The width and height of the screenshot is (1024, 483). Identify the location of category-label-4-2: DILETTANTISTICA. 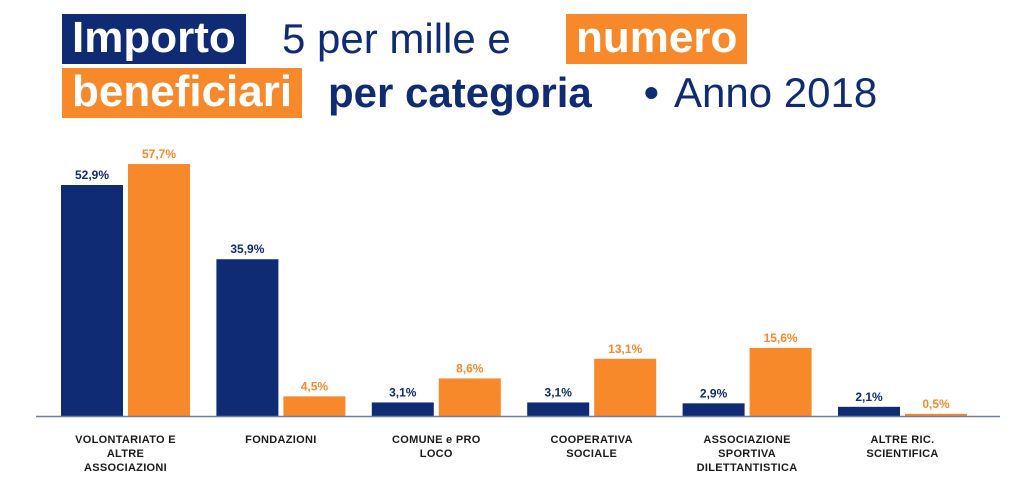
(747, 468).